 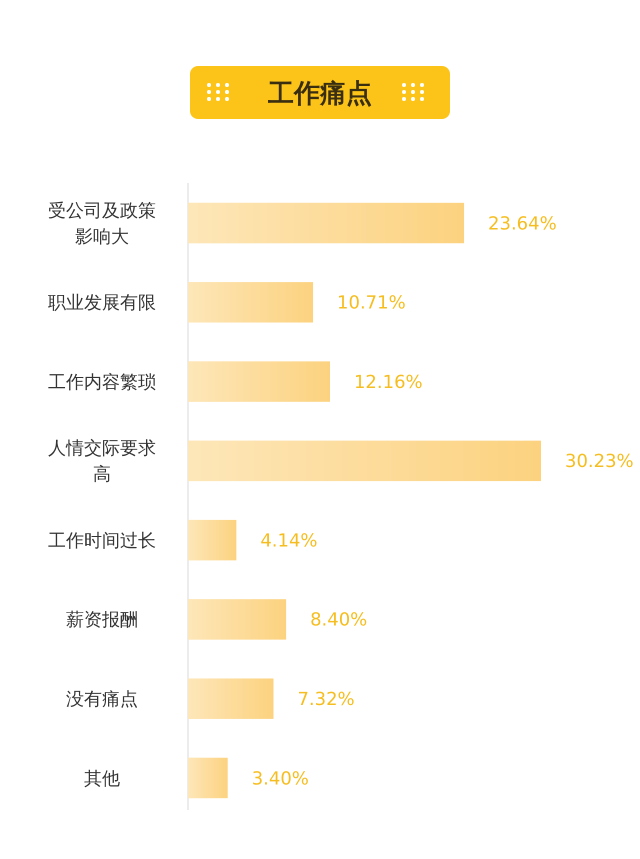 I want to click on y-tick-label: 没有痛点, so click(x=102, y=699).